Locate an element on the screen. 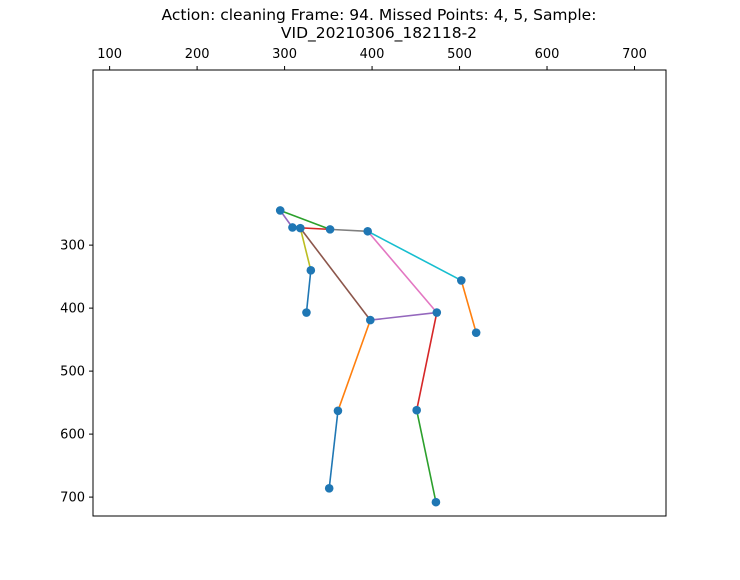 The width and height of the screenshot is (740, 580). x-tick-label-3: 400 is located at coordinates (372, 54).